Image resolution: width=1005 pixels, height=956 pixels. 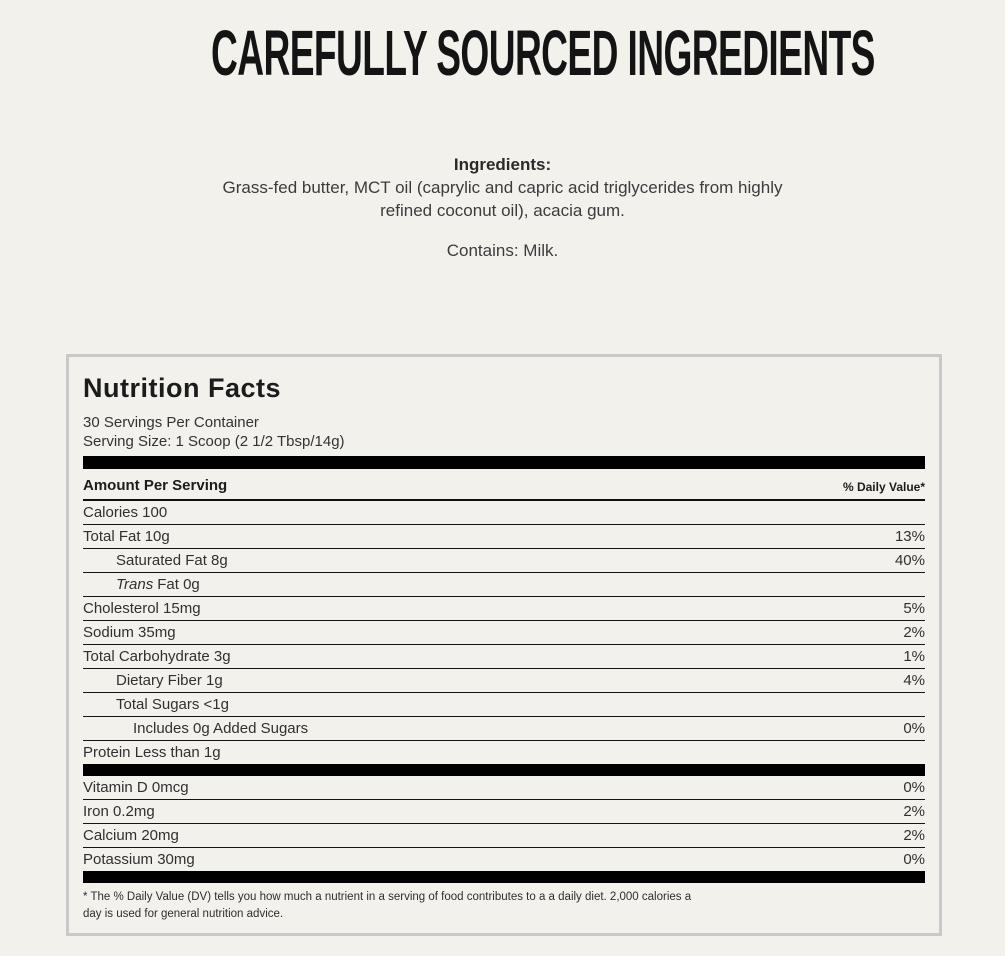 I want to click on nutrient-label: Calories 100, so click(x=125, y=512).